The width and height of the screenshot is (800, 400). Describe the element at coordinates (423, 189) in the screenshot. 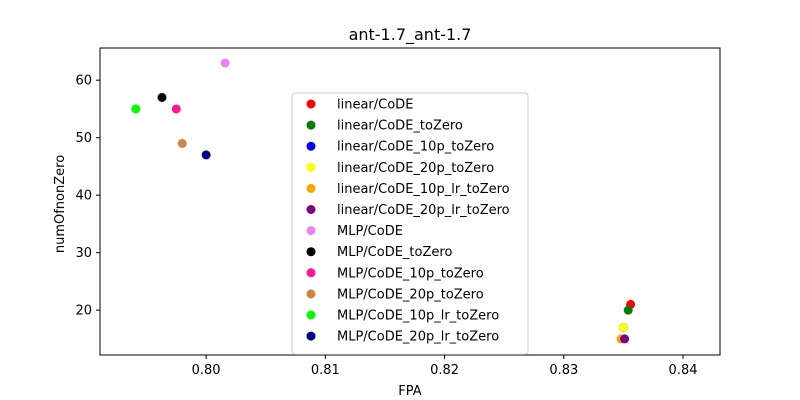

I see `legend-label: linear/CoDE_10p_lr_toZero` at that location.